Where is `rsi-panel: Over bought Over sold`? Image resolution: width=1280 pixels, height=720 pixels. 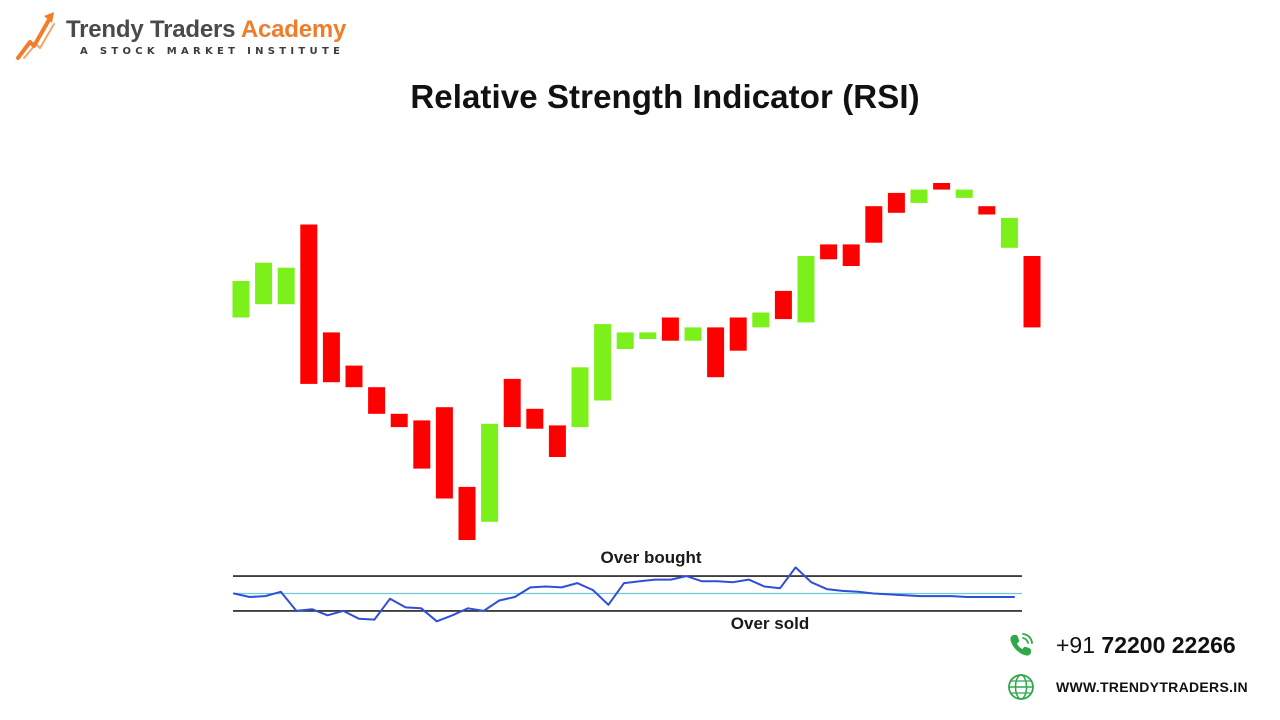 rsi-panel: Over bought Over sold is located at coordinates (627, 590).